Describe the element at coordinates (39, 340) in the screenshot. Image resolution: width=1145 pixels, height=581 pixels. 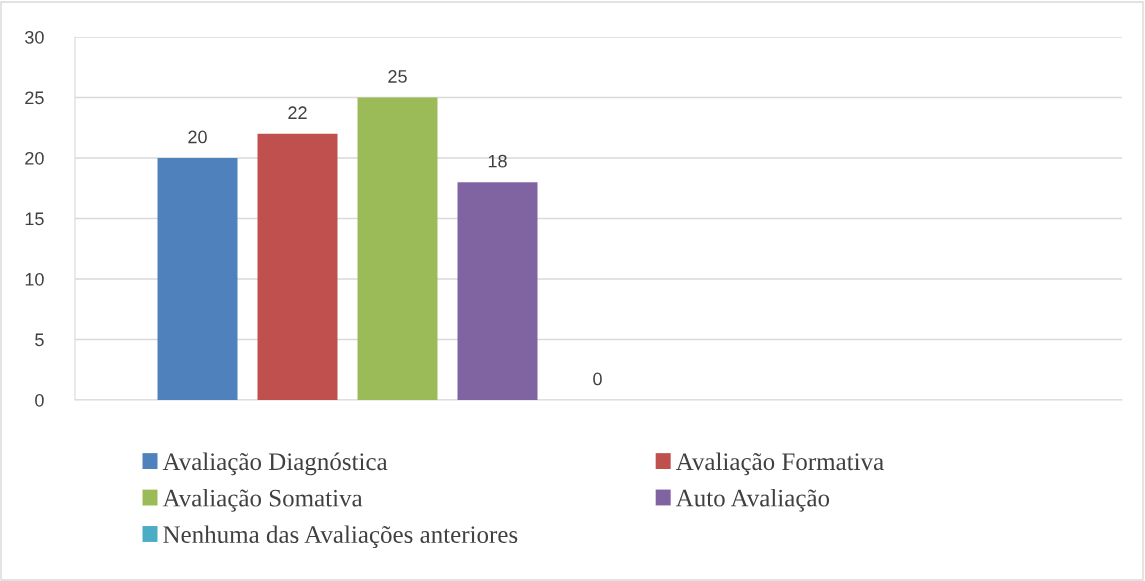
I see `y-tick-label: 5` at that location.